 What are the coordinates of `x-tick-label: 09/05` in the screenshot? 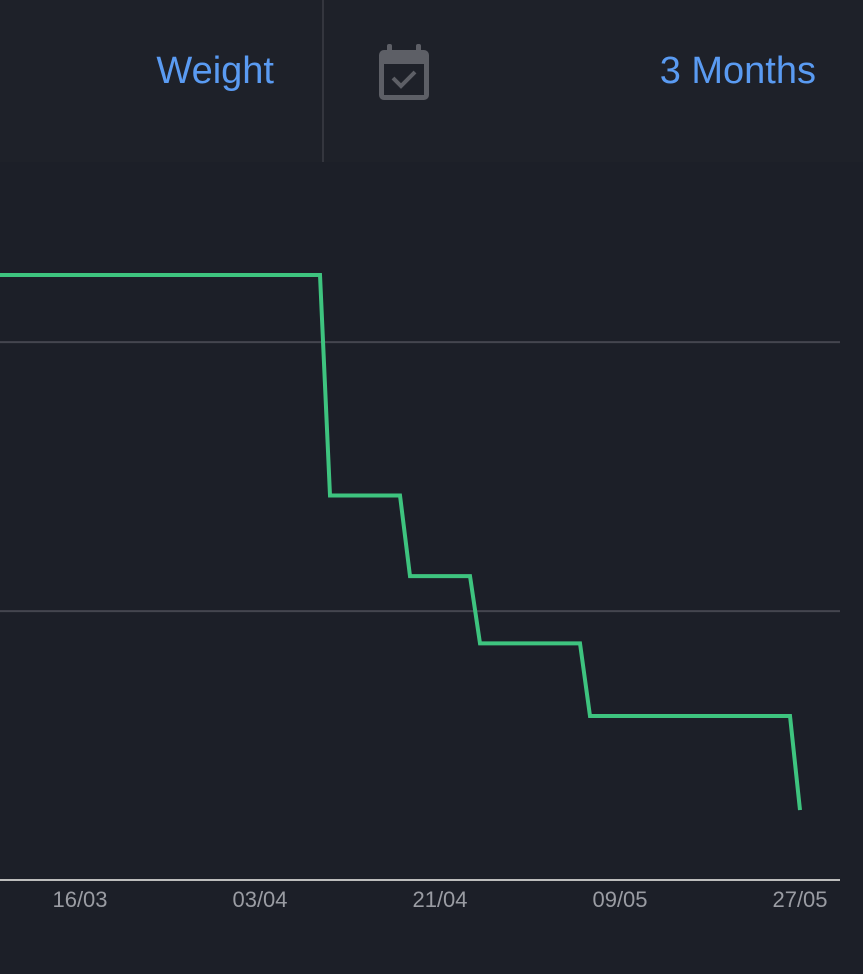 It's located at (619, 899).